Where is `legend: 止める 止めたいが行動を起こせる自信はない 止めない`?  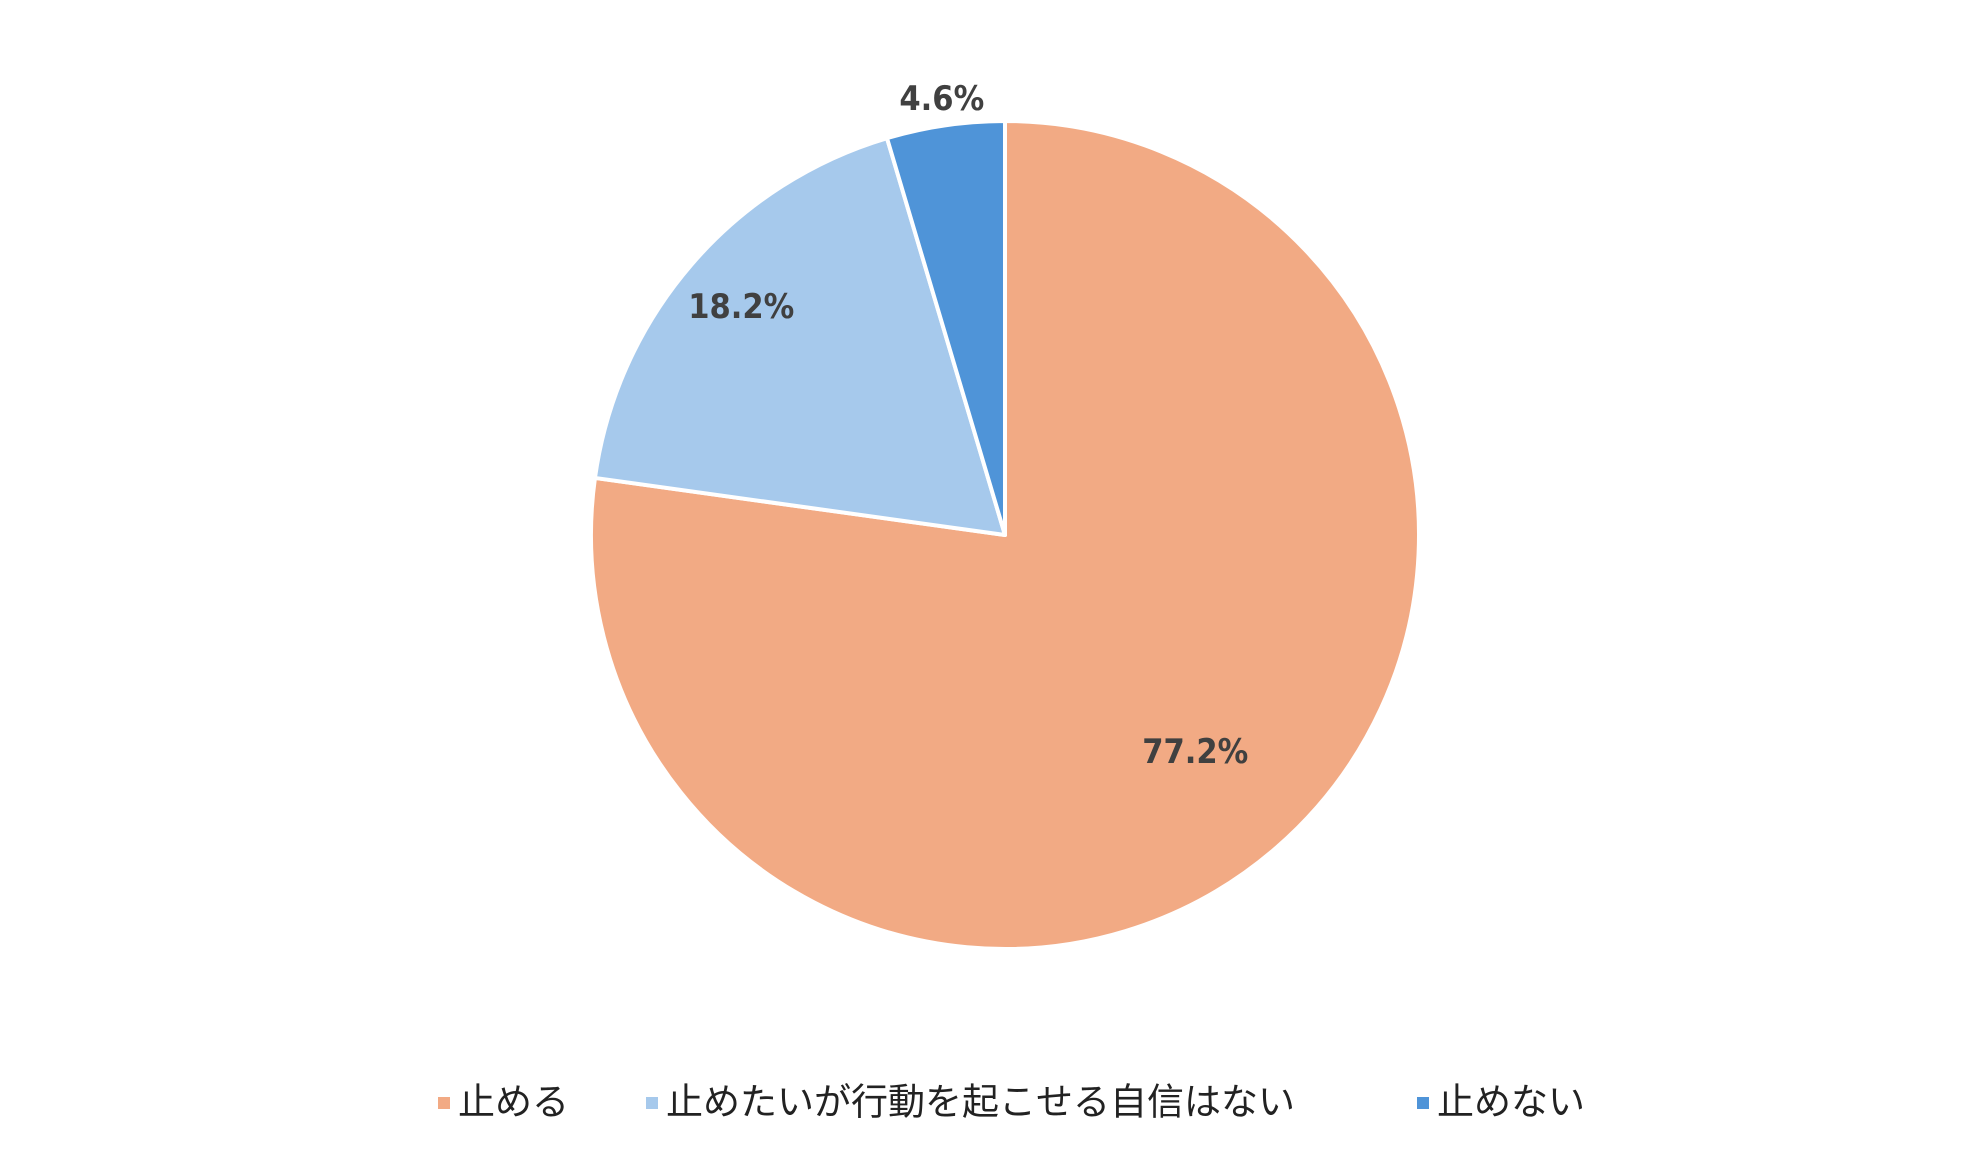 legend: 止める 止めたいが行動を起こせる自信はない 止めない is located at coordinates (1011, 1102).